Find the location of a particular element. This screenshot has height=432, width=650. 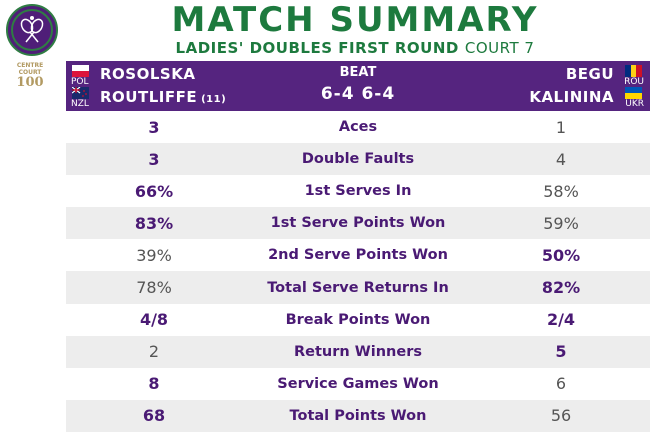

stat-right-value: 56 is located at coordinates (561, 416).